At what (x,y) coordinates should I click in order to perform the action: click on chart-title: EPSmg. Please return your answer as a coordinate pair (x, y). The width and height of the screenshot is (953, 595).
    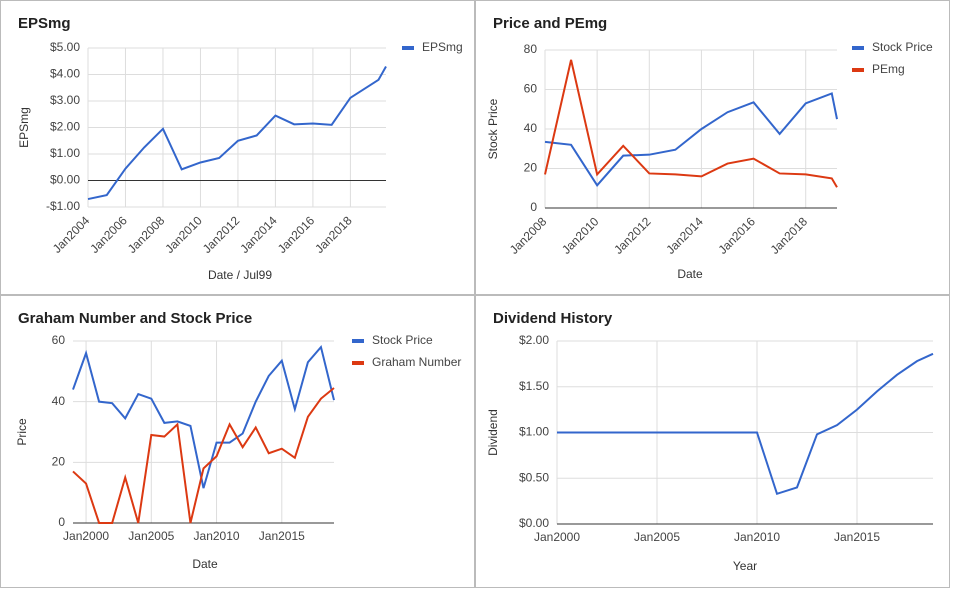
    Looking at the image, I should click on (44, 23).